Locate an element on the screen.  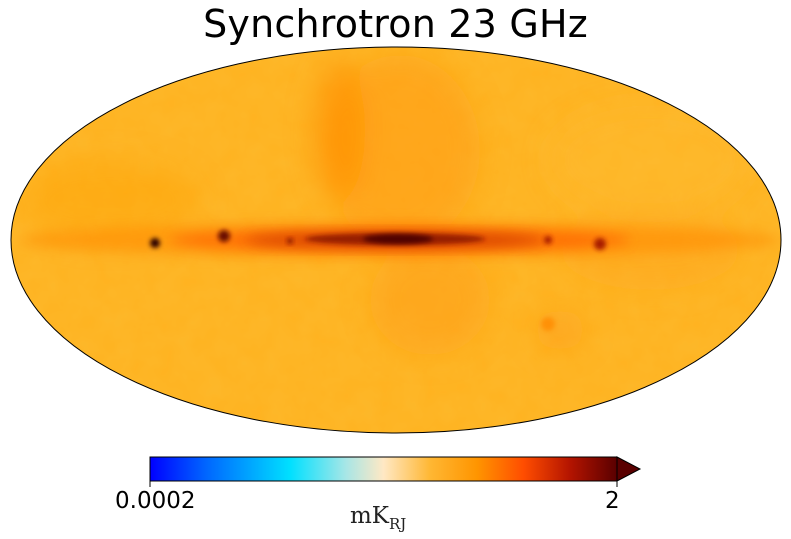
point-sources is located at coordinates (378, 280).